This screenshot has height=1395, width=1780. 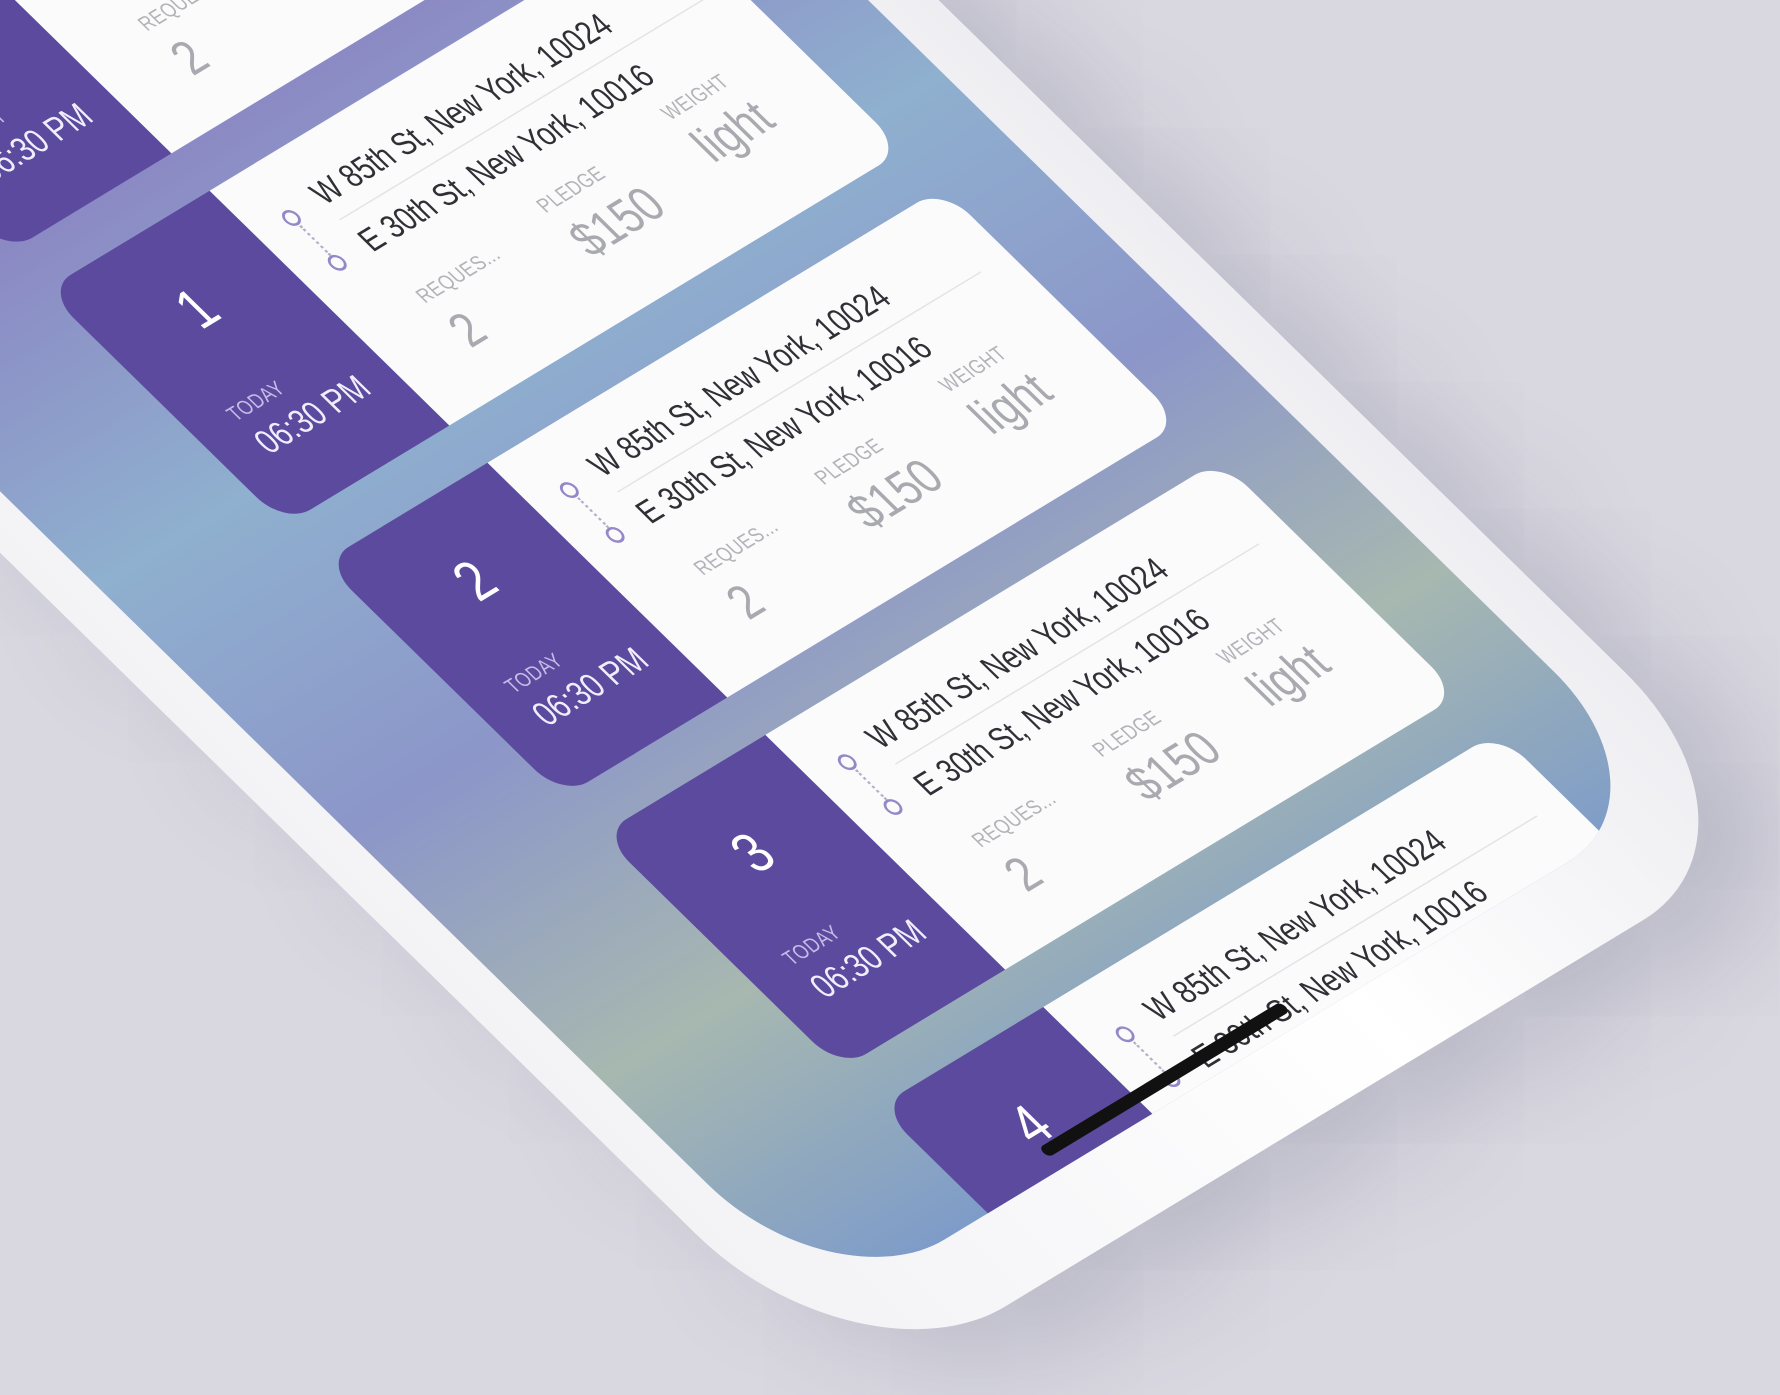 What do you see at coordinates (59, 1) in the screenshot?
I see `destination-marker-icon` at bounding box center [59, 1].